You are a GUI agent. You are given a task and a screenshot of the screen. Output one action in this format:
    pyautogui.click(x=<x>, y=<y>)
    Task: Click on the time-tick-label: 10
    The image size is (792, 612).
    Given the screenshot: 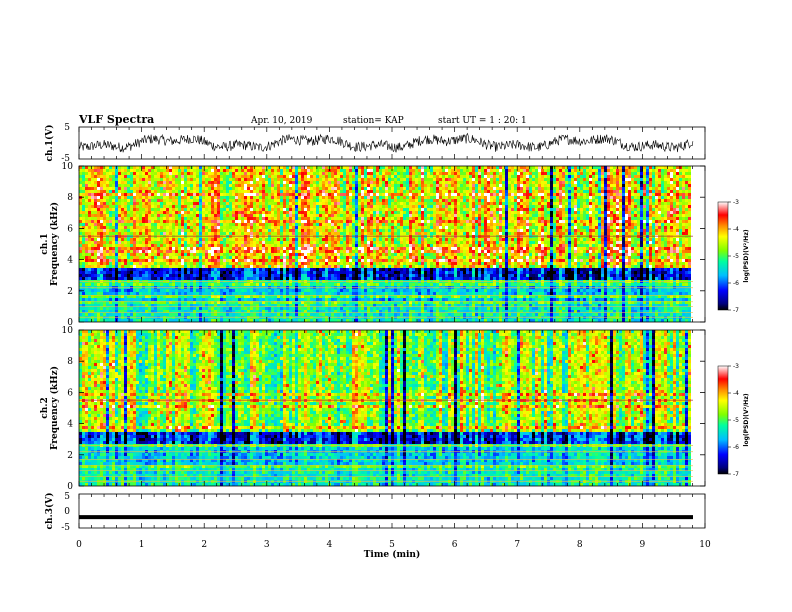 What is the action you would take?
    pyautogui.click(x=705, y=545)
    